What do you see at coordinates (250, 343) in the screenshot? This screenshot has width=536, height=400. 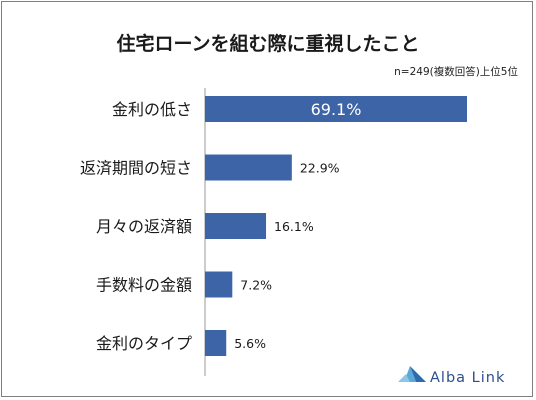 I see `value-label: 5.6%` at bounding box center [250, 343].